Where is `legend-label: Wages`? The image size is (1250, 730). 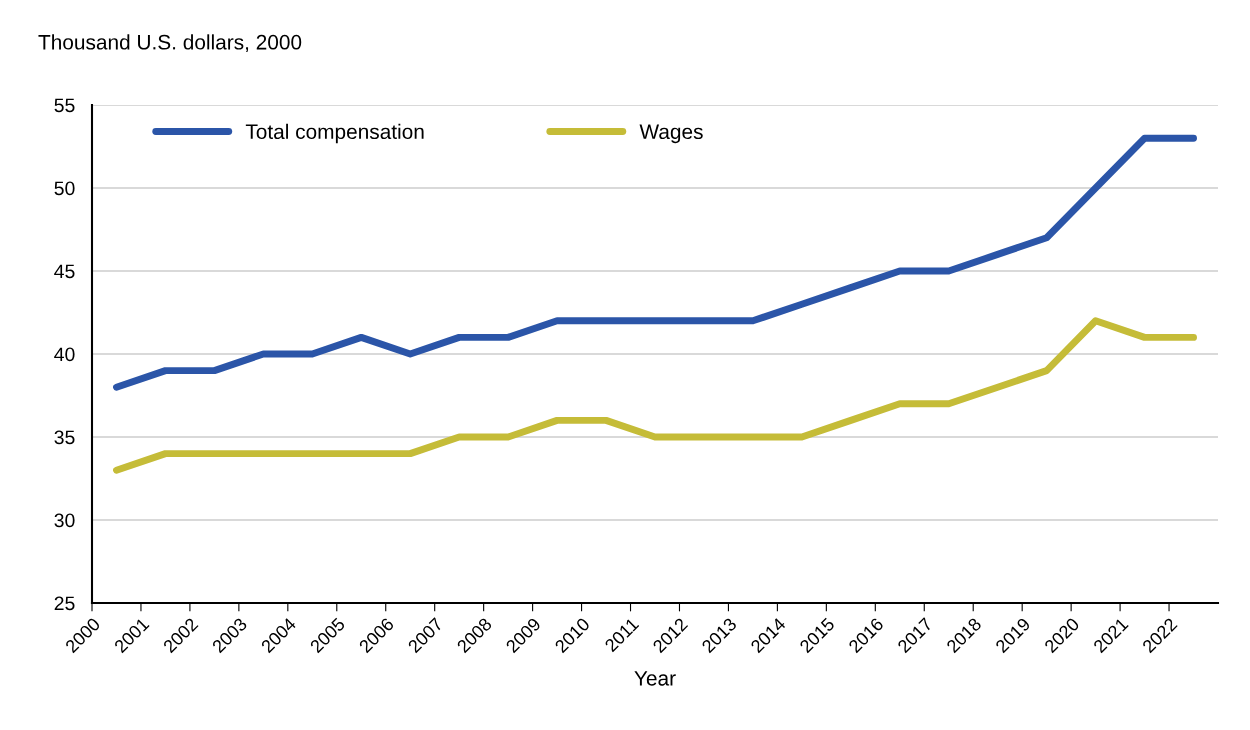 legend-label: Wages is located at coordinates (671, 134).